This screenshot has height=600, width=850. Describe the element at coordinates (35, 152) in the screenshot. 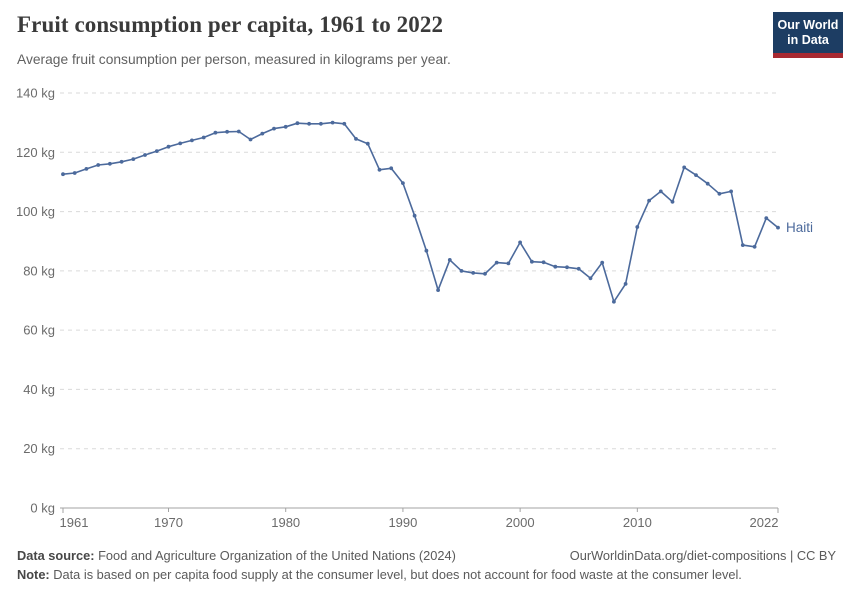

I see `y-tick-label: 120 kg` at that location.